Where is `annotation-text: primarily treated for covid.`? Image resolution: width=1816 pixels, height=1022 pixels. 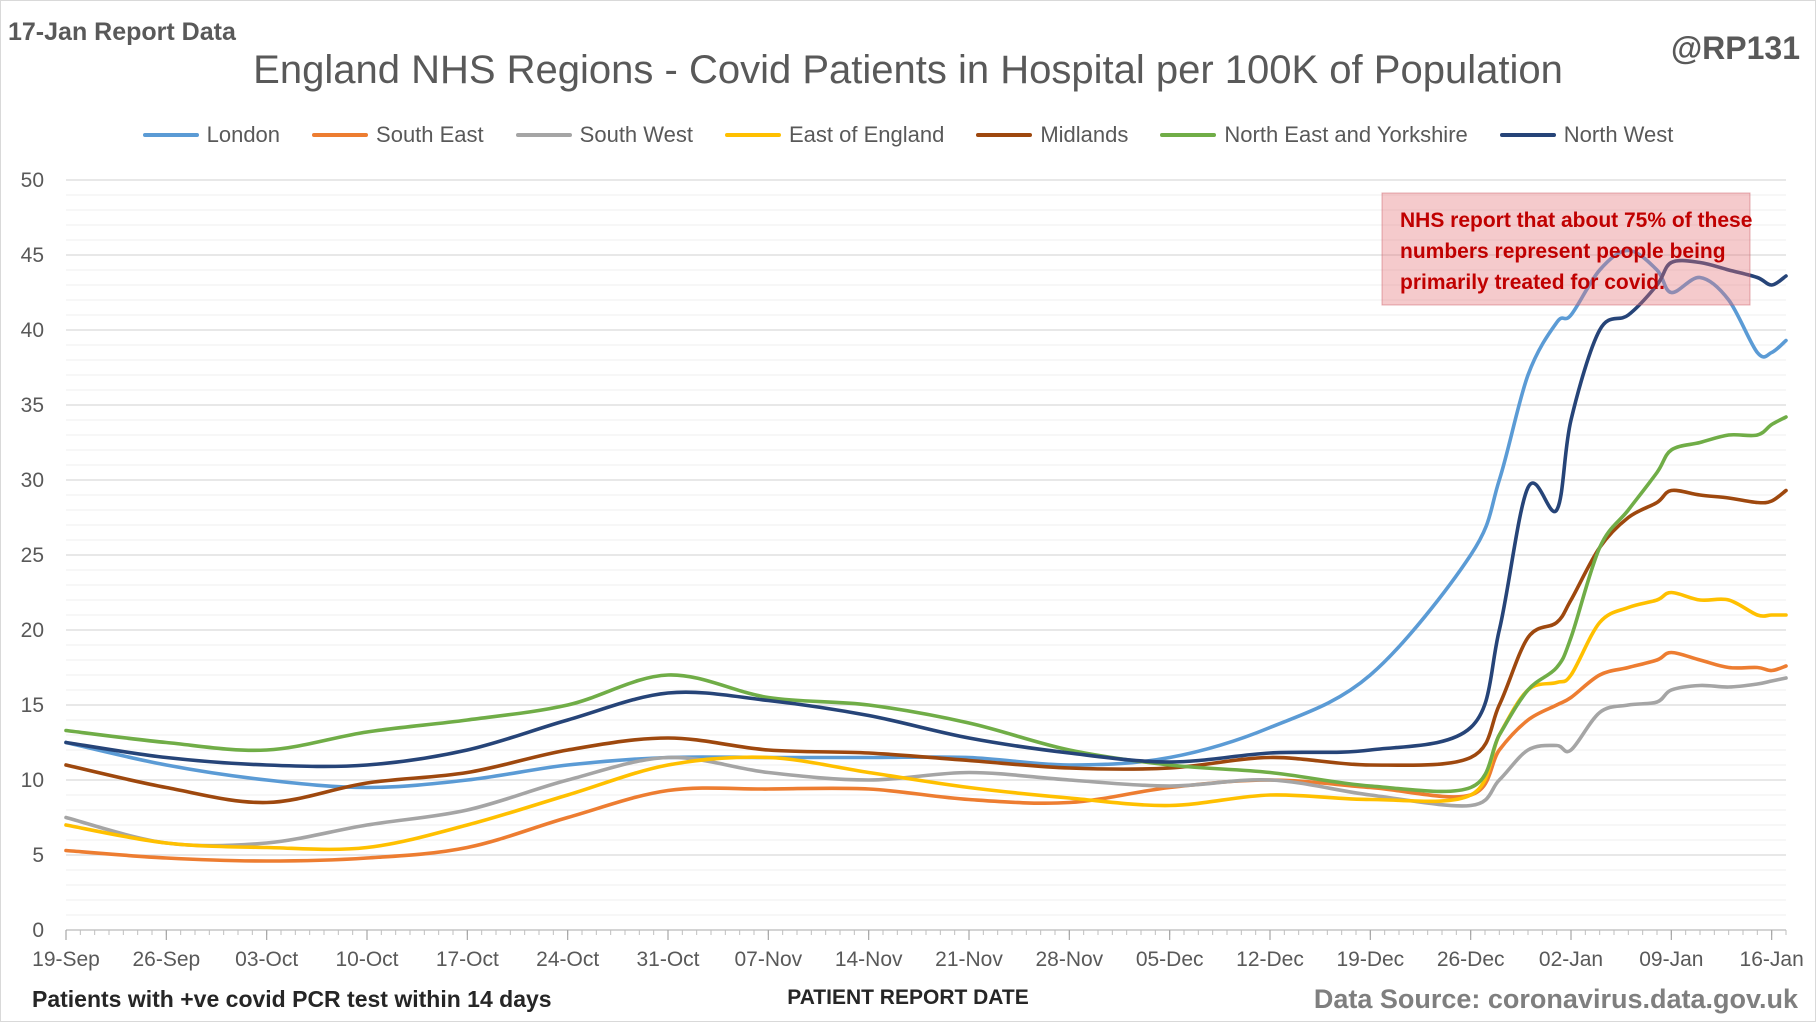 annotation-text: primarily treated for covid. is located at coordinates (1532, 282).